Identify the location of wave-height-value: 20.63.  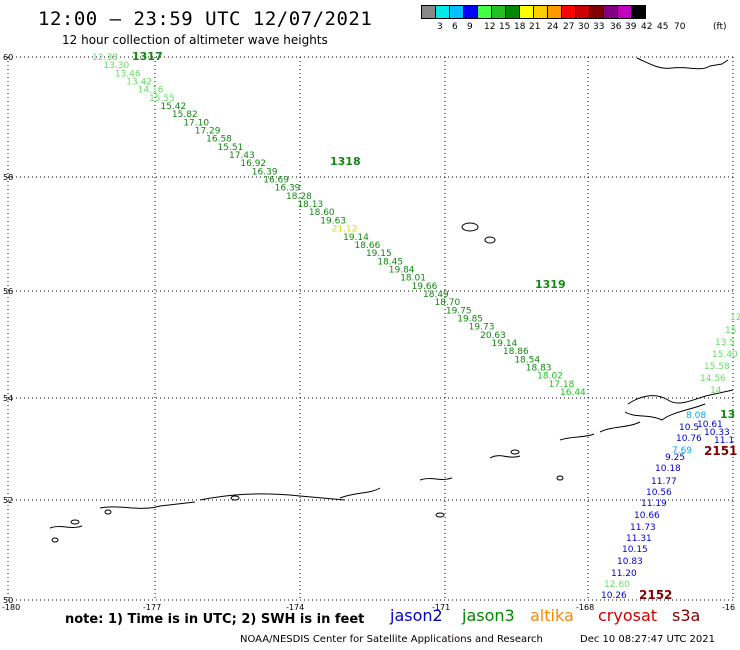
(493, 336).